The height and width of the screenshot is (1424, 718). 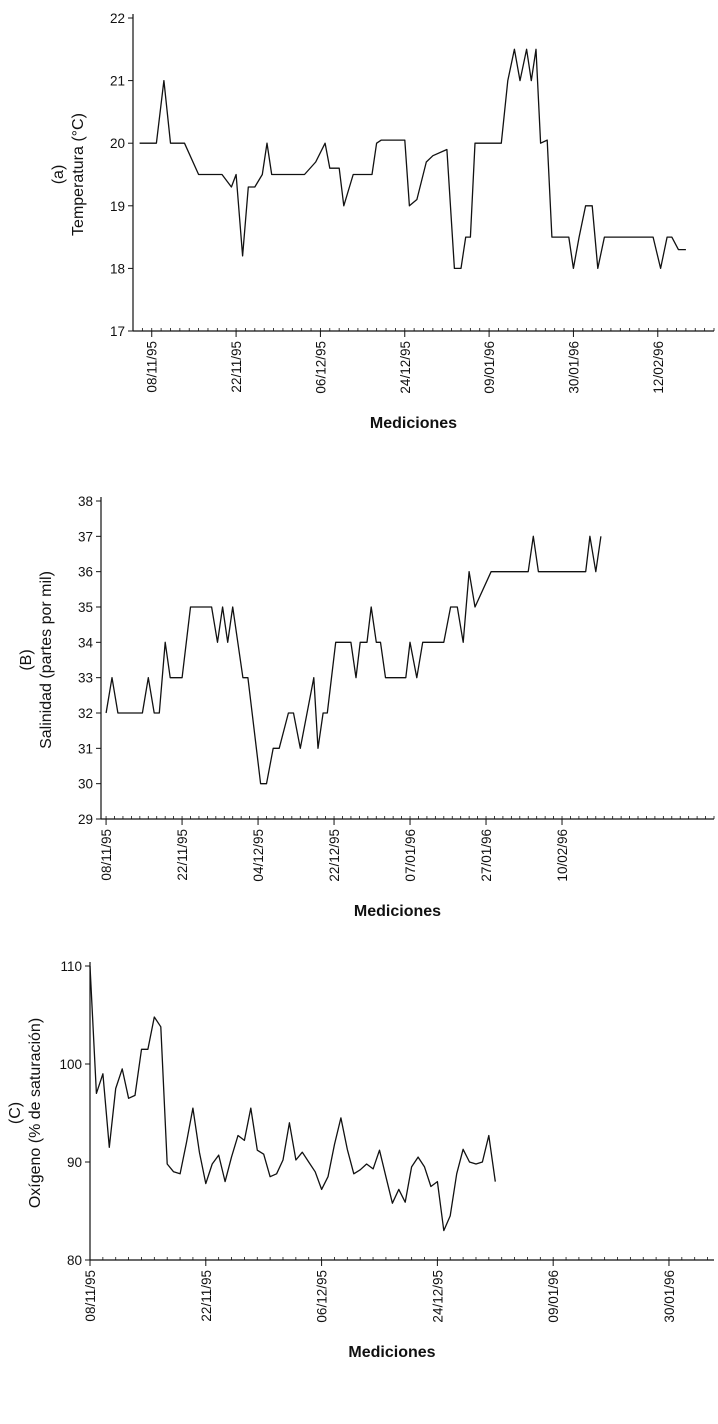 I want to click on x-tick-label: 07/01/96, so click(x=410, y=855).